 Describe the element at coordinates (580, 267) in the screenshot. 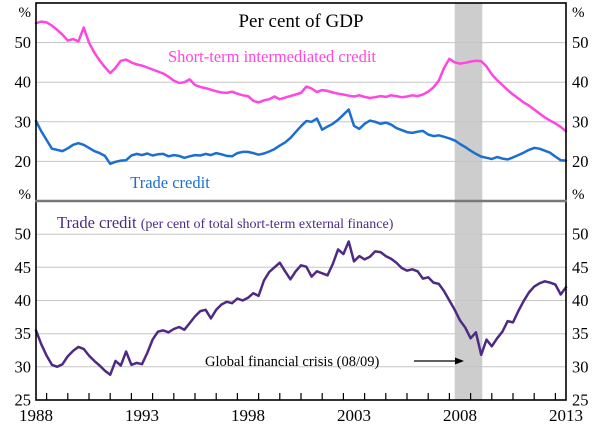

I see `y-axis-label-right: 45` at that location.